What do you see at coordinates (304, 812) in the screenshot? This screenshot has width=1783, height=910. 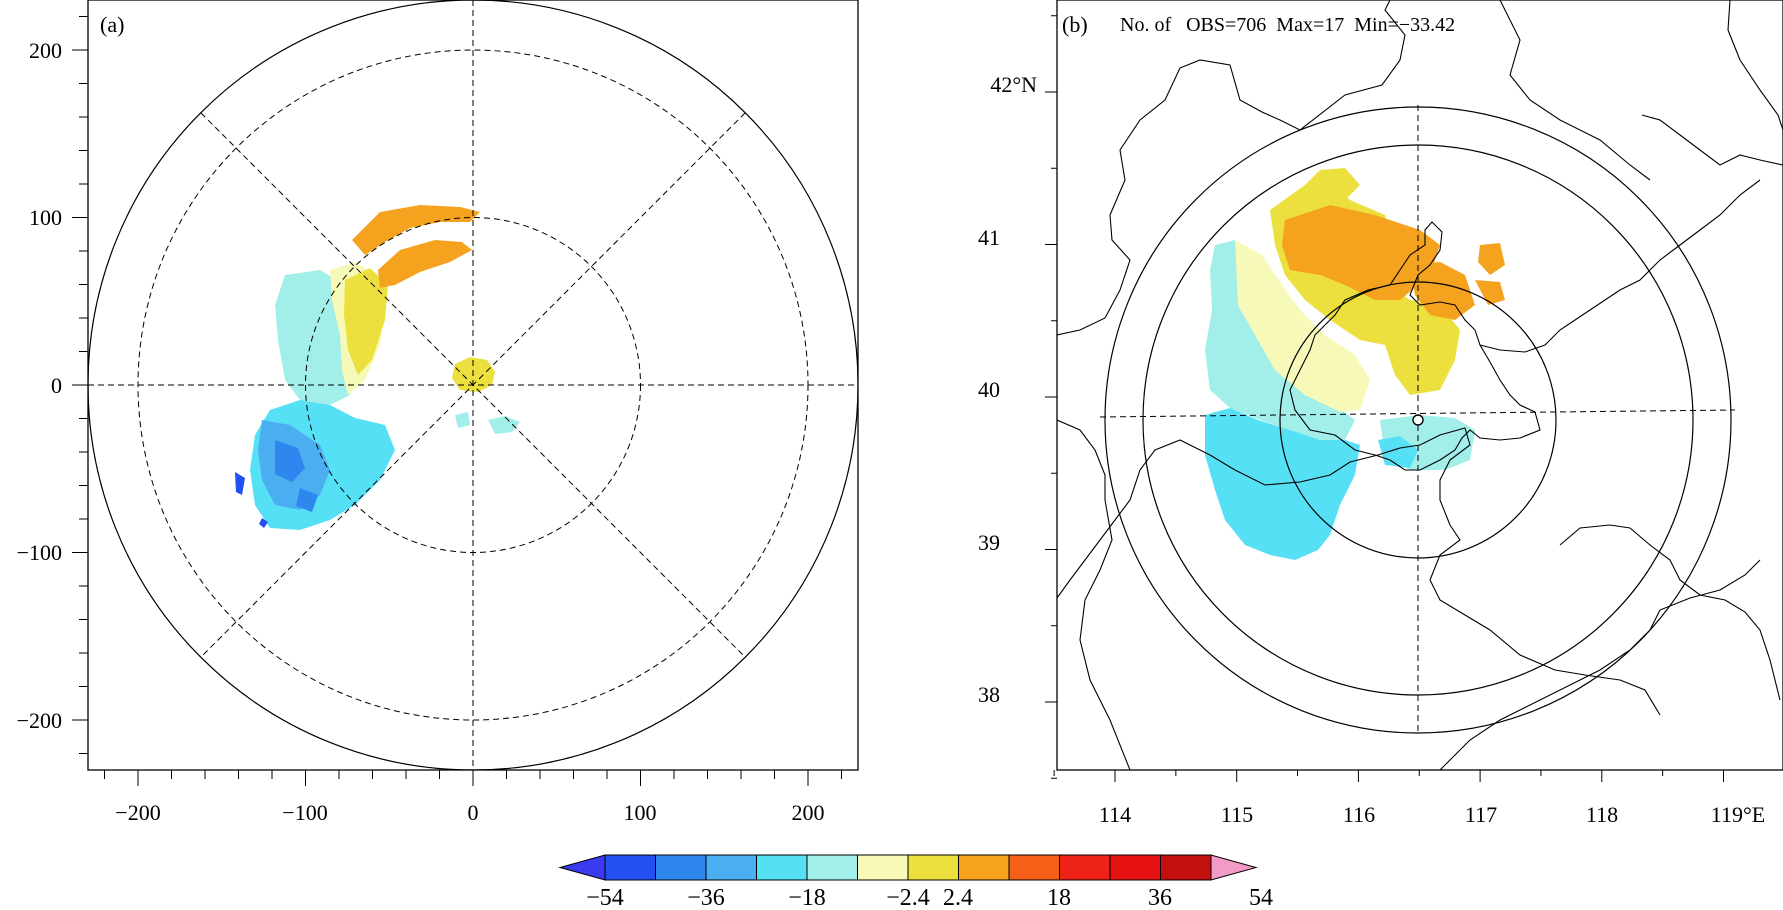 I see `x-tick-a-1: −100` at bounding box center [304, 812].